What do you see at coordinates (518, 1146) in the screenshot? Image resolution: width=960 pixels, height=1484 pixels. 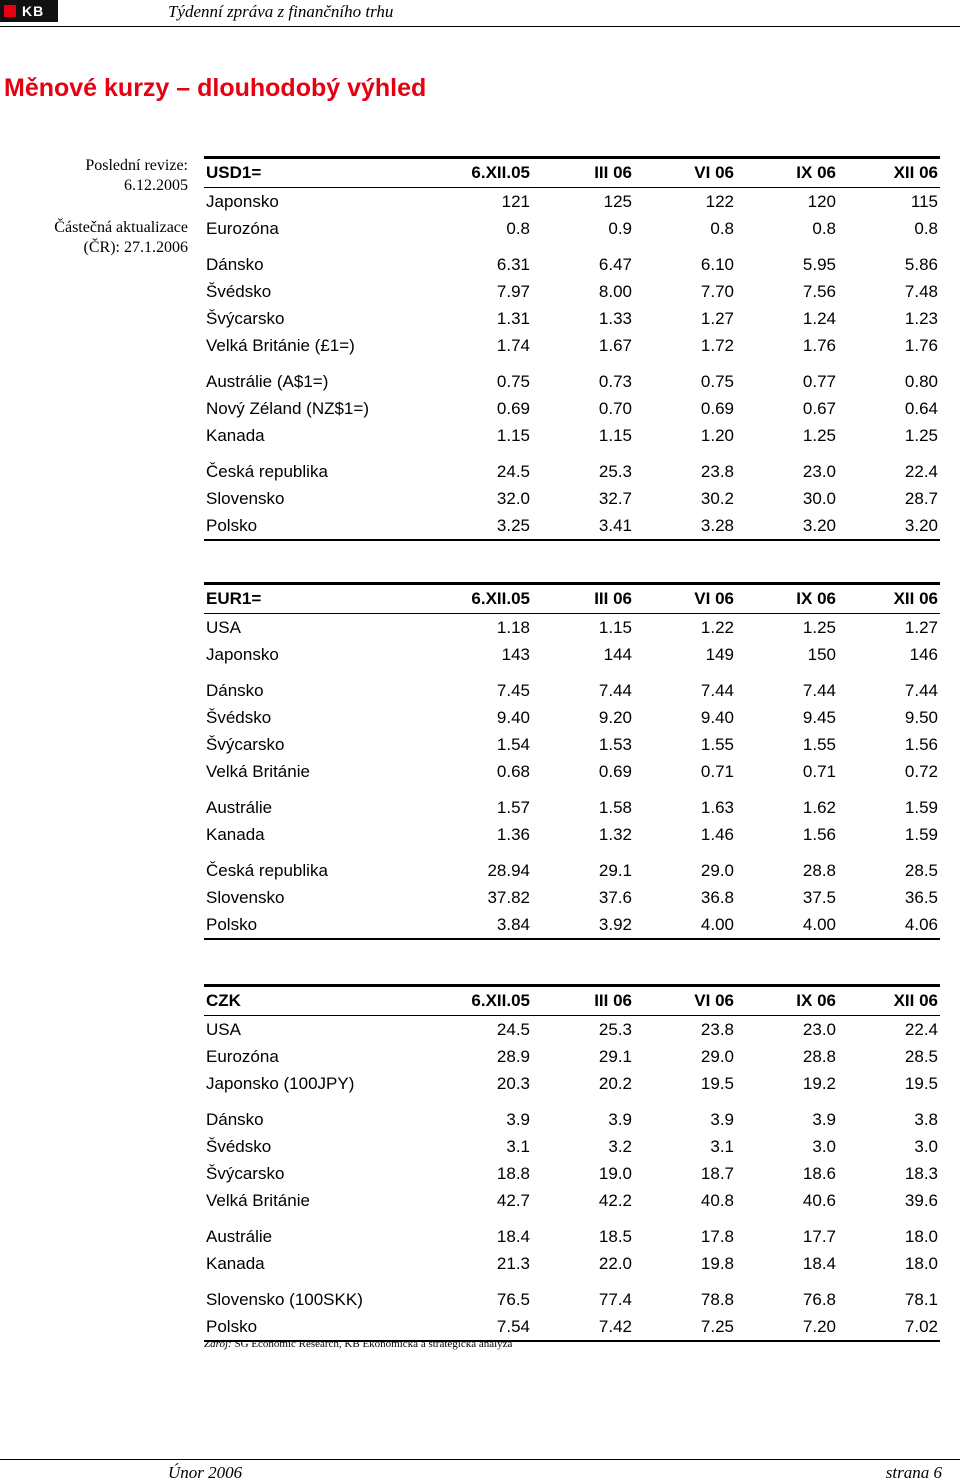 I see `rate-cell: 3.1` at bounding box center [518, 1146].